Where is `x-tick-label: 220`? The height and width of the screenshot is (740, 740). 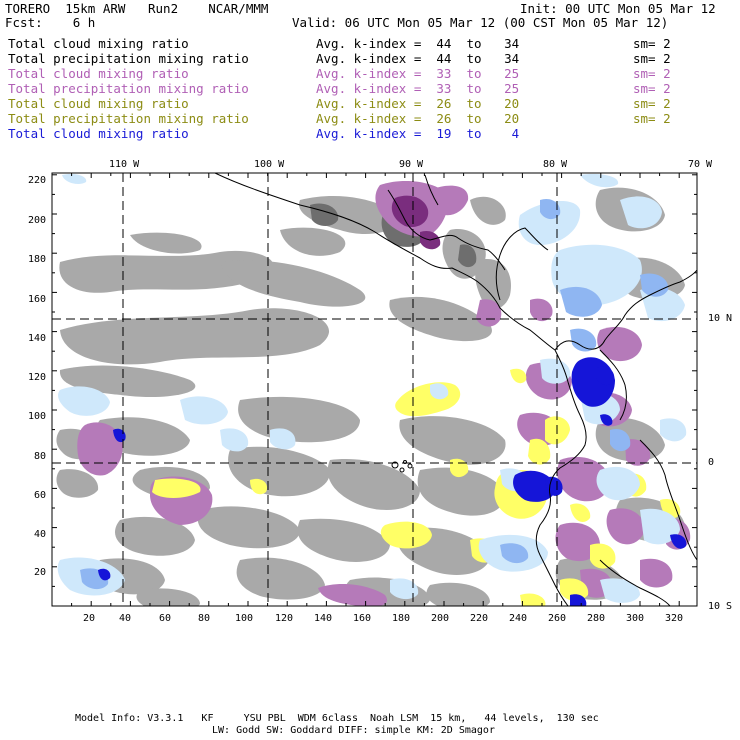 x-tick-label: 220 is located at coordinates (479, 618).